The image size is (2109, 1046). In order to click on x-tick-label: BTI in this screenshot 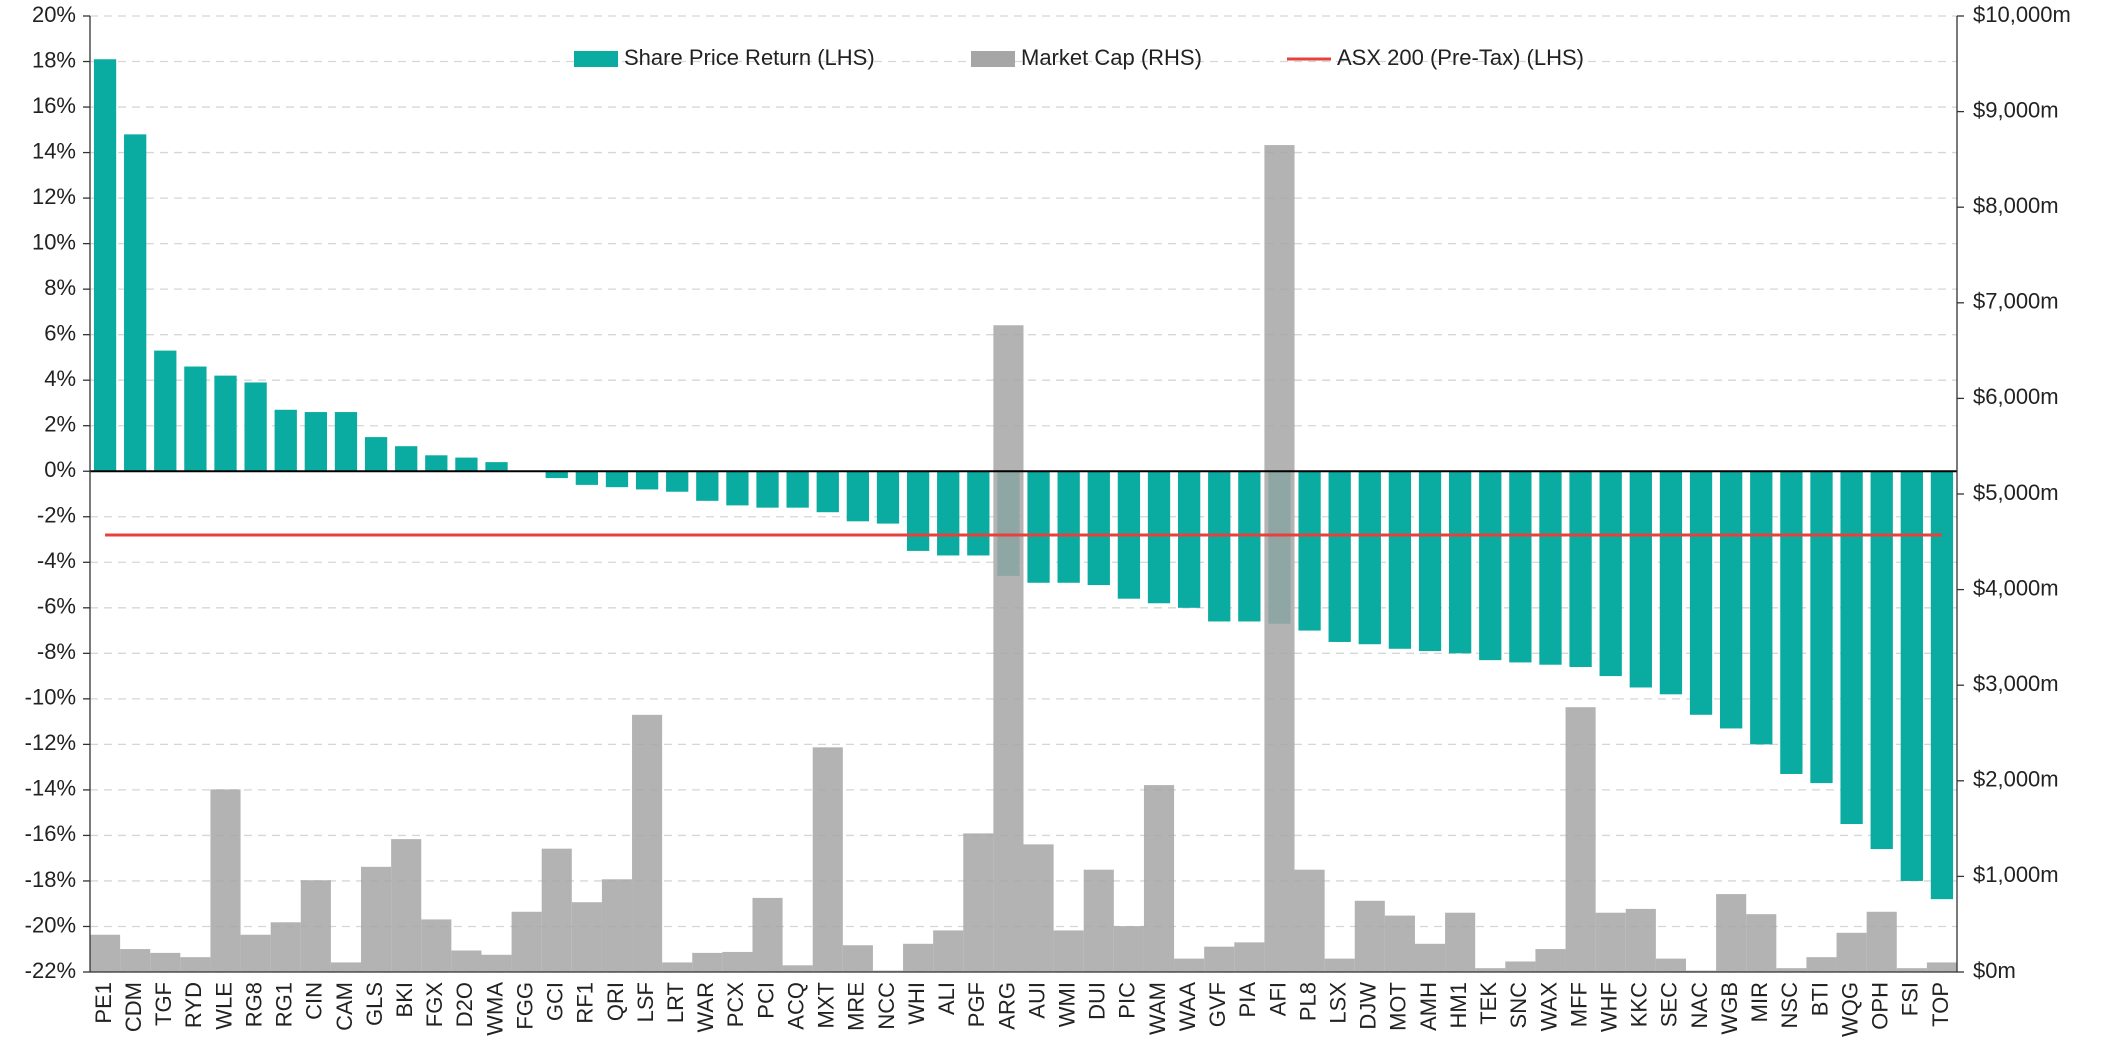, I will do `click(1819, 999)`.